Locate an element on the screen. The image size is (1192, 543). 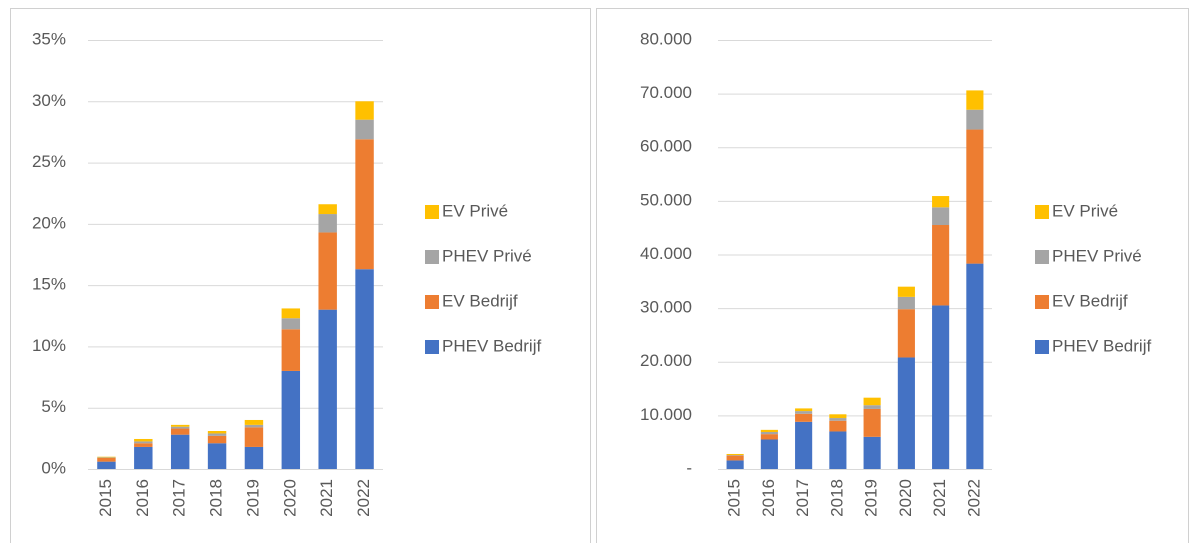
y-tick-label: - is located at coordinates (689, 467).